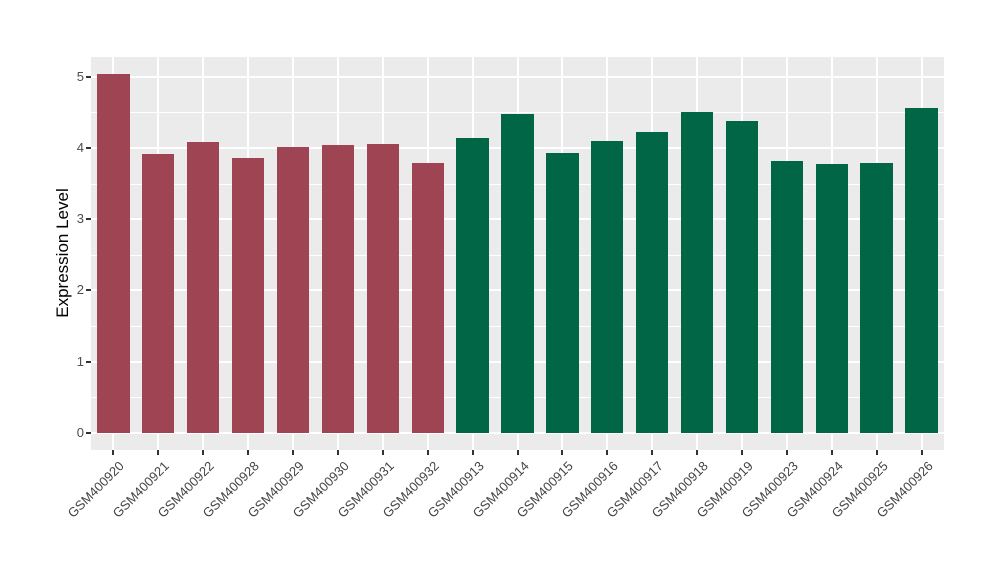 This screenshot has width=1000, height=580. What do you see at coordinates (697, 272) in the screenshot?
I see `bar-GSM400918` at bounding box center [697, 272].